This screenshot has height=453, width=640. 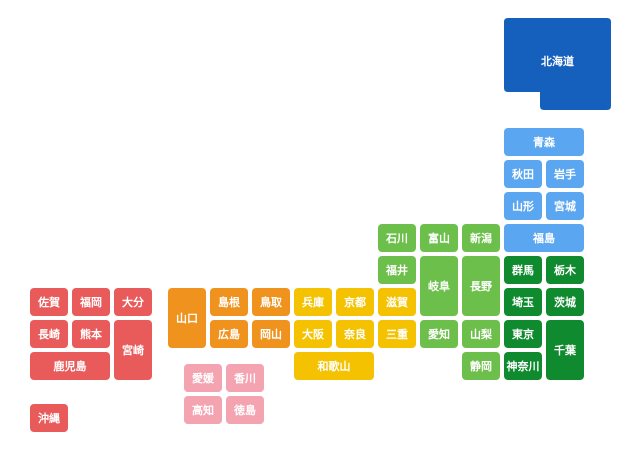 I want to click on prefecture-label: 広島, so click(x=229, y=334).